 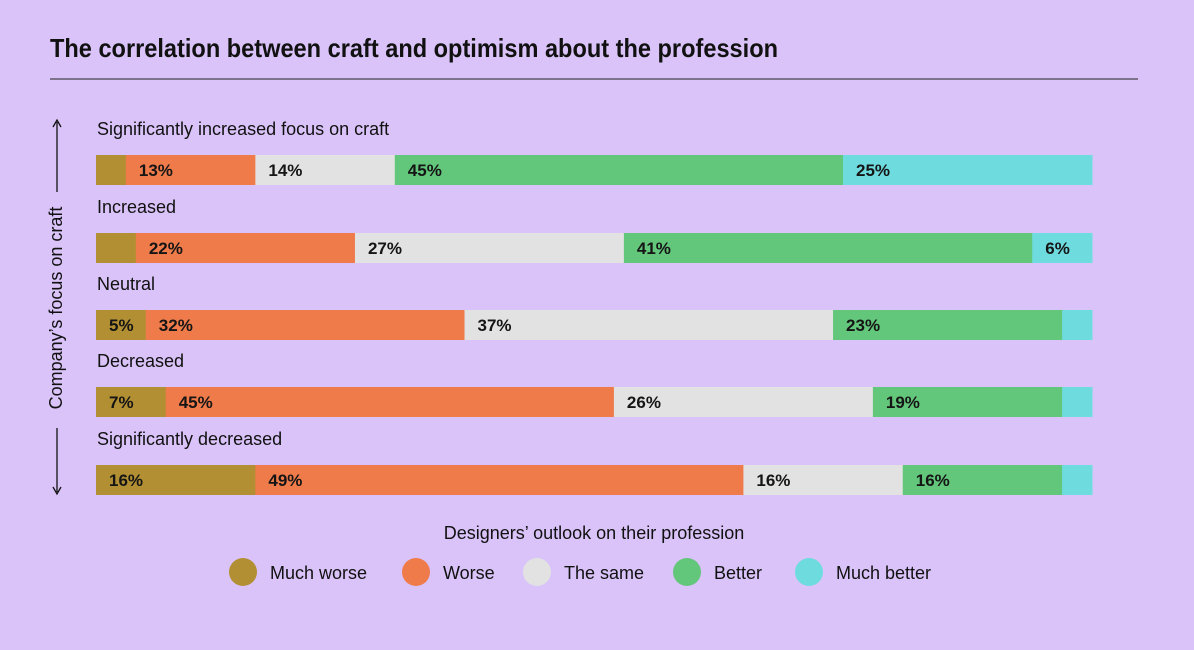 I want to click on data-label: 25%, so click(x=873, y=170).